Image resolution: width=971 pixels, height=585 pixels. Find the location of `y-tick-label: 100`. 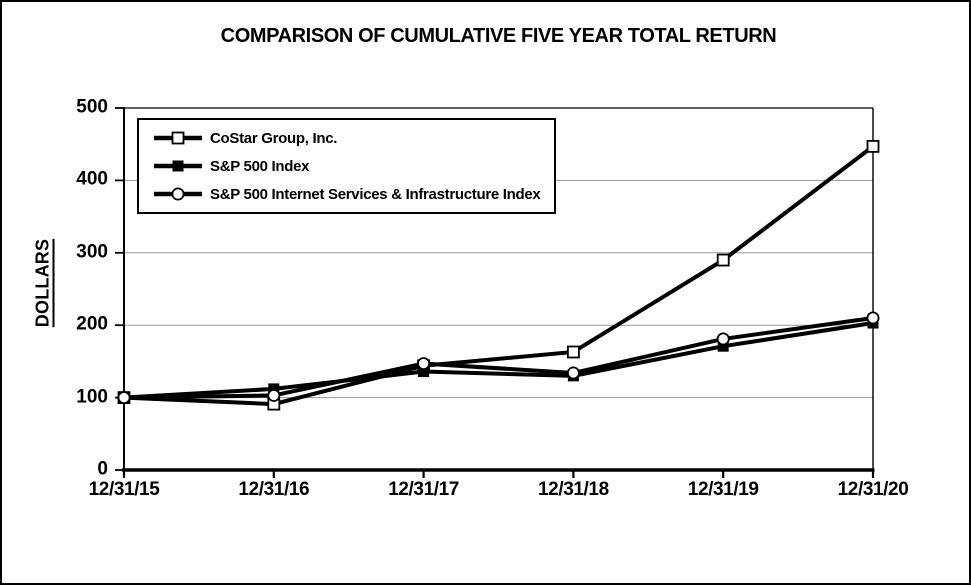

y-tick-label: 100 is located at coordinates (92, 397).